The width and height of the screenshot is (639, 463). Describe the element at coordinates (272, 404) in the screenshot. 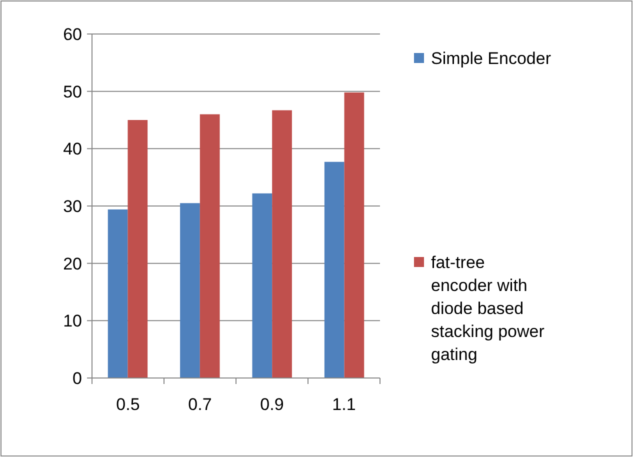

I see `x-tick-label: 0.9` at that location.